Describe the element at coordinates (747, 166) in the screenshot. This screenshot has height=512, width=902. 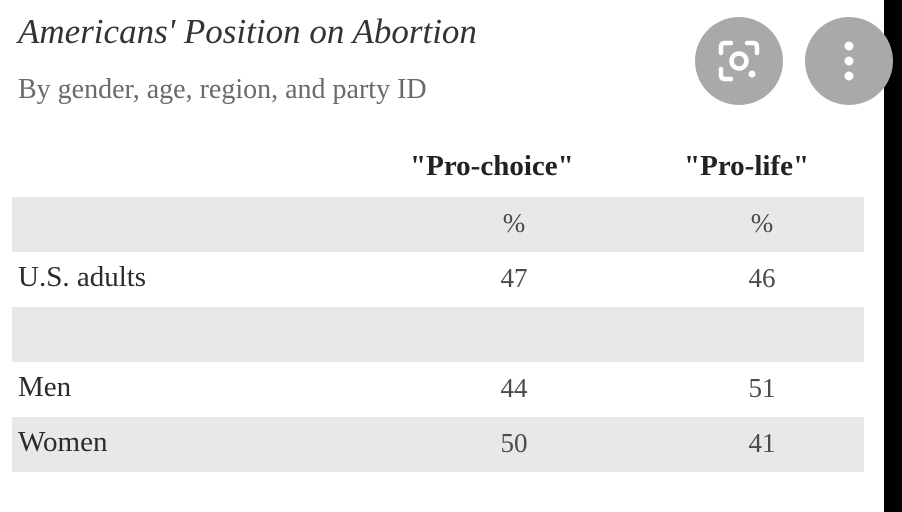
I see `column-header-pro-life: "Pro-life"` at that location.